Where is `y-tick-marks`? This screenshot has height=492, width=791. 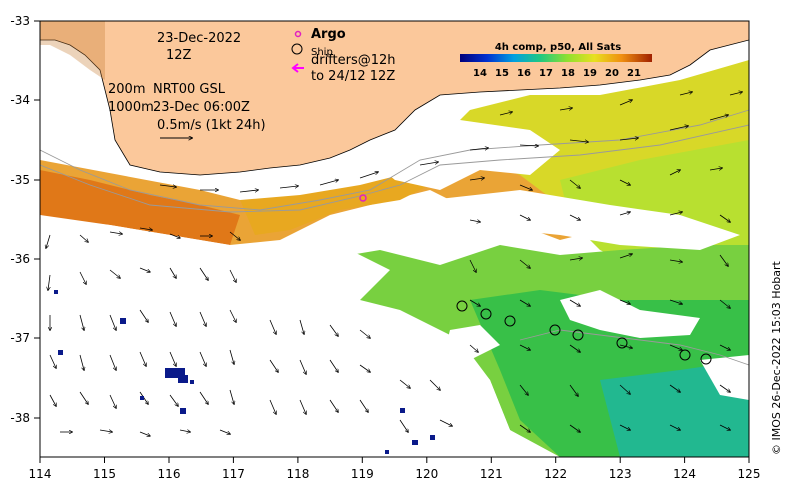 y-tick-marks is located at coordinates (37, 219).